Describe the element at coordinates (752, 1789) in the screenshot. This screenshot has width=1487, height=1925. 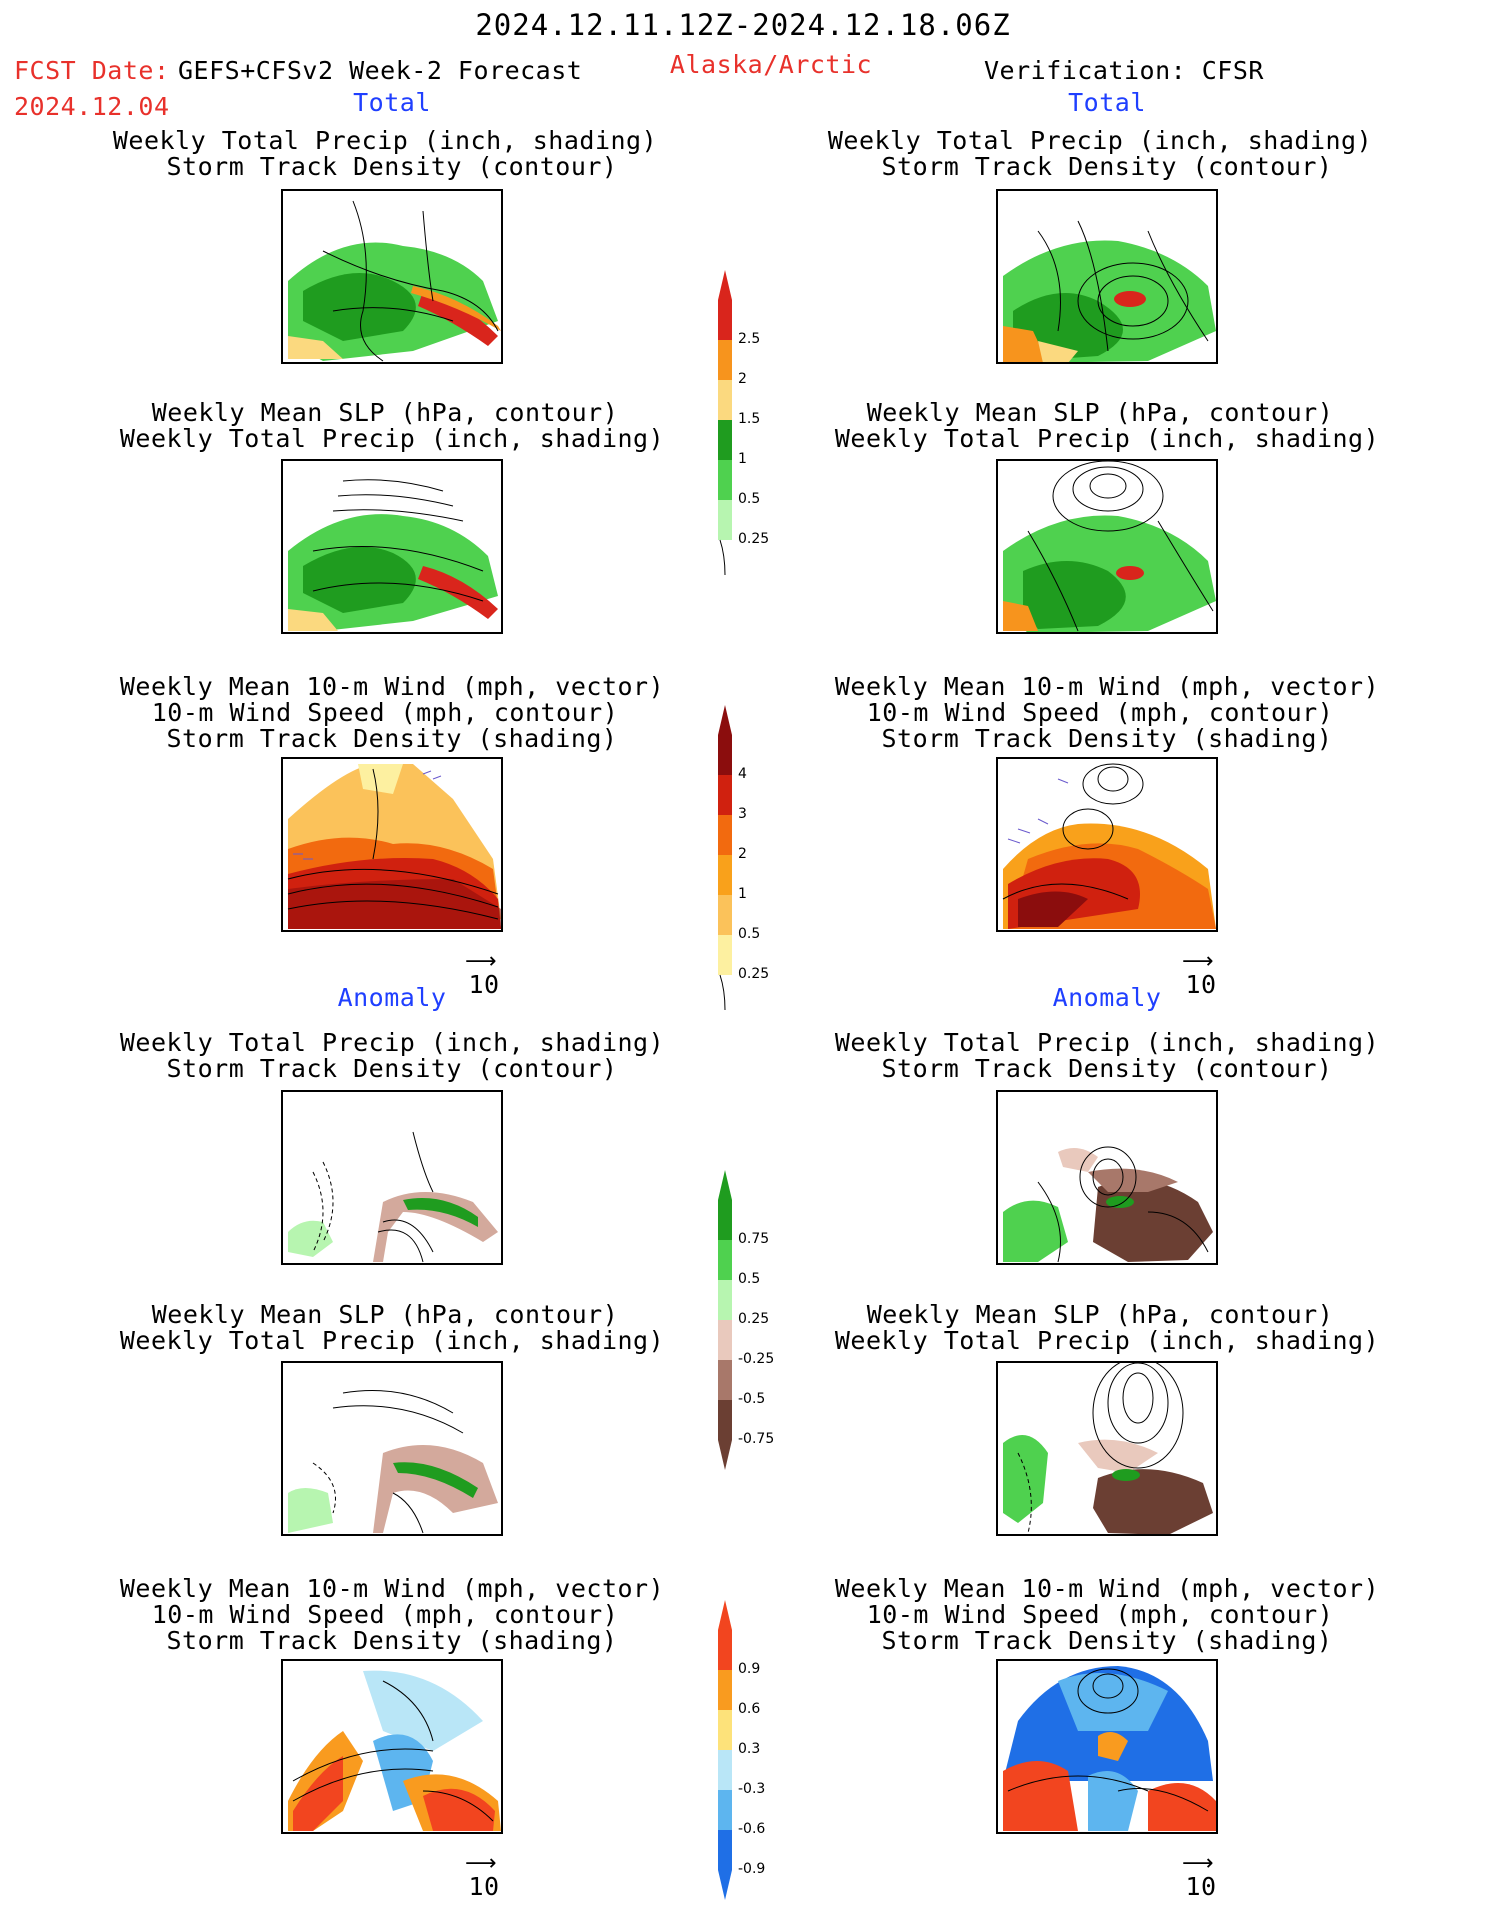
I see `colorbar-tick-label: -0.3` at that location.